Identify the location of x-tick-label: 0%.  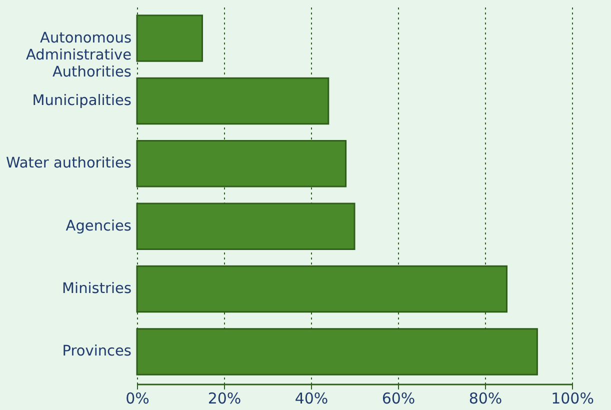
(138, 399).